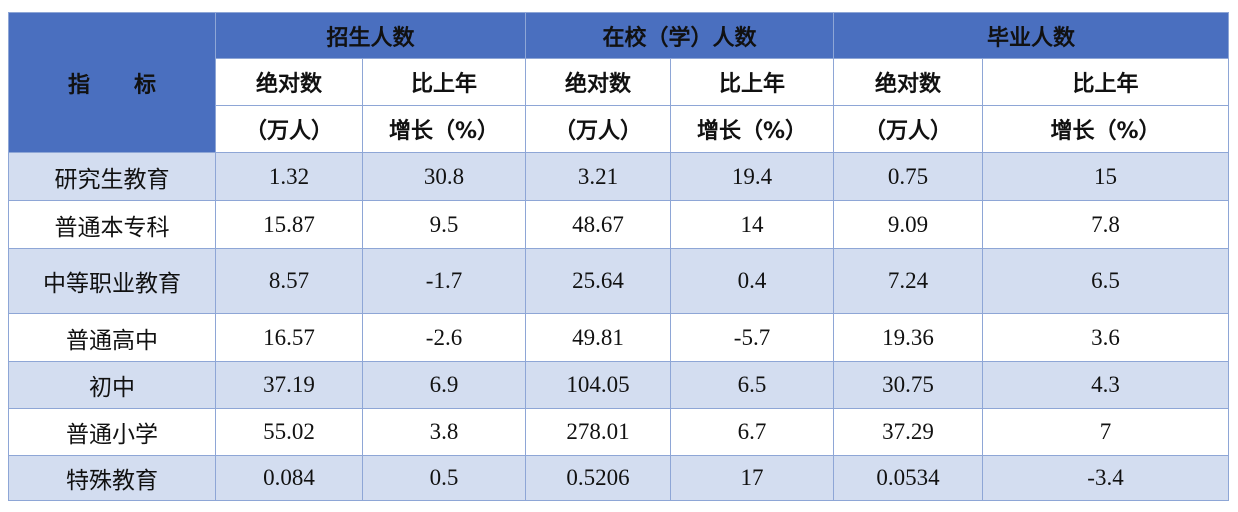  I want to click on data-row: 初中 37.19 6.9 104.05 6.5 30.75 4.3, so click(618, 385).